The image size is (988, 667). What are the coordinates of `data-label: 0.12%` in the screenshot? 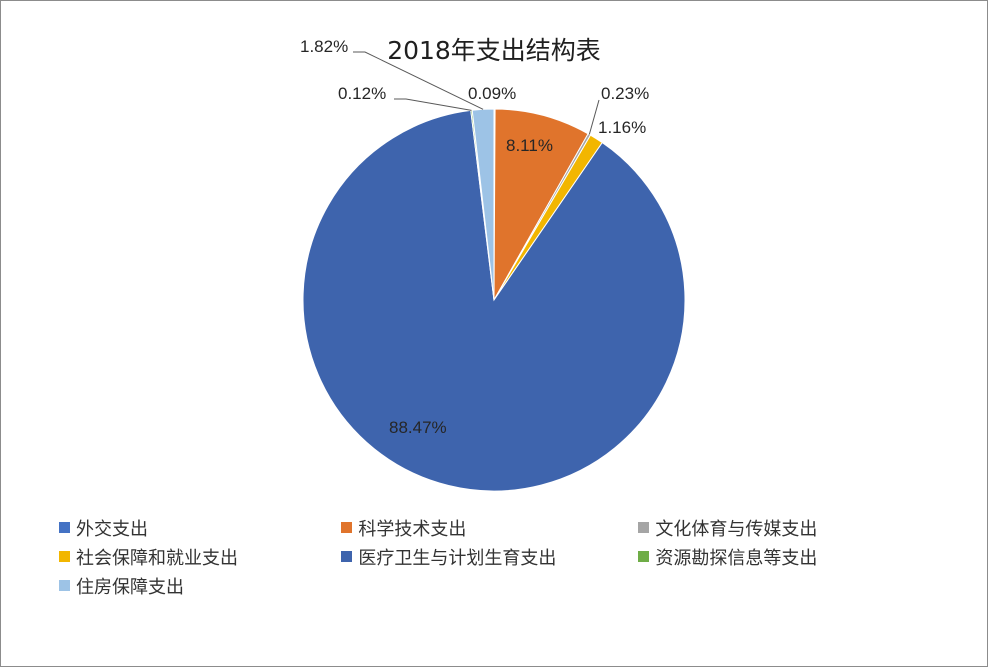 It's located at (362, 93).